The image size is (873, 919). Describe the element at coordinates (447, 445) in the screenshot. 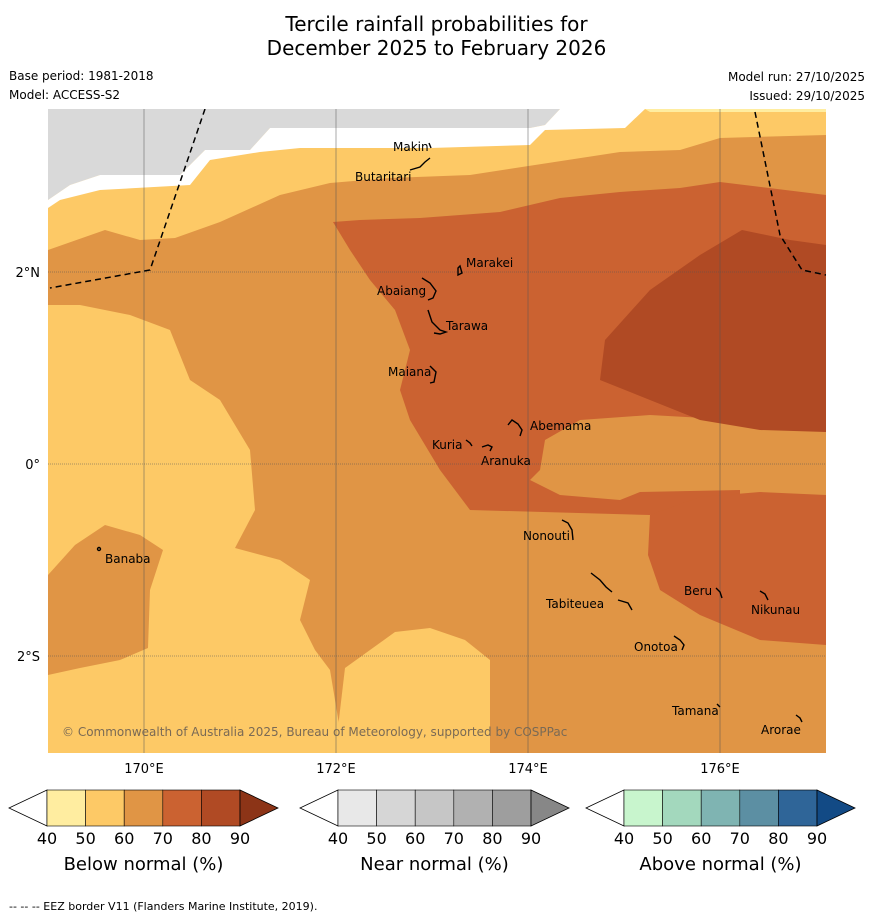

I see `label-kuria: Kuria` at that location.